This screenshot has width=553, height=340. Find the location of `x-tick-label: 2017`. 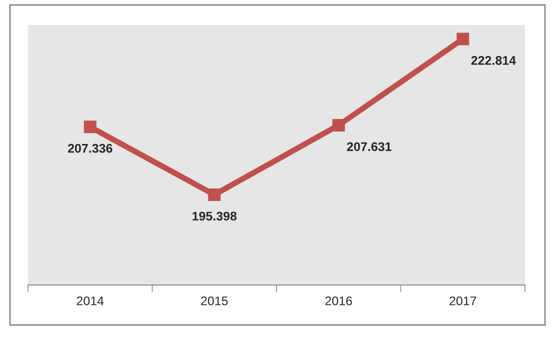

x-tick-label: 2017 is located at coordinates (463, 301).